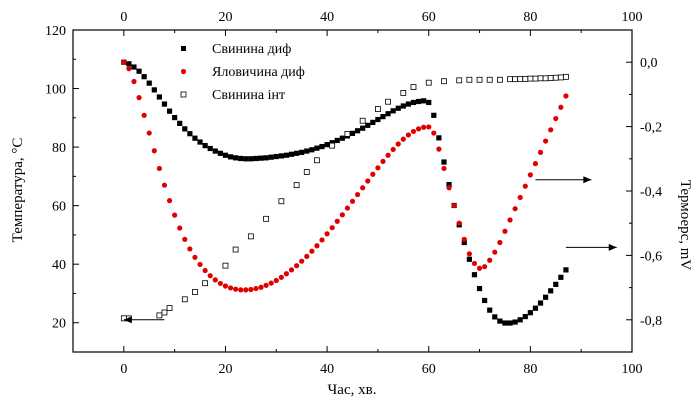 This screenshot has height=400, width=697. I want to click on y-left-tick-label: 60, so click(59, 207).